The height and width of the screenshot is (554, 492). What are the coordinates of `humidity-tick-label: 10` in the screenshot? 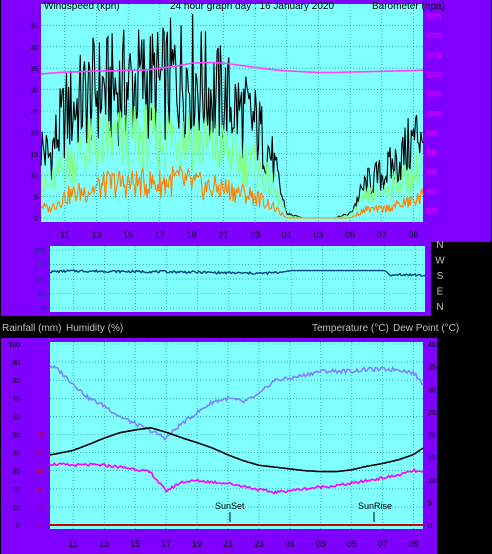 It's located at (16, 508).